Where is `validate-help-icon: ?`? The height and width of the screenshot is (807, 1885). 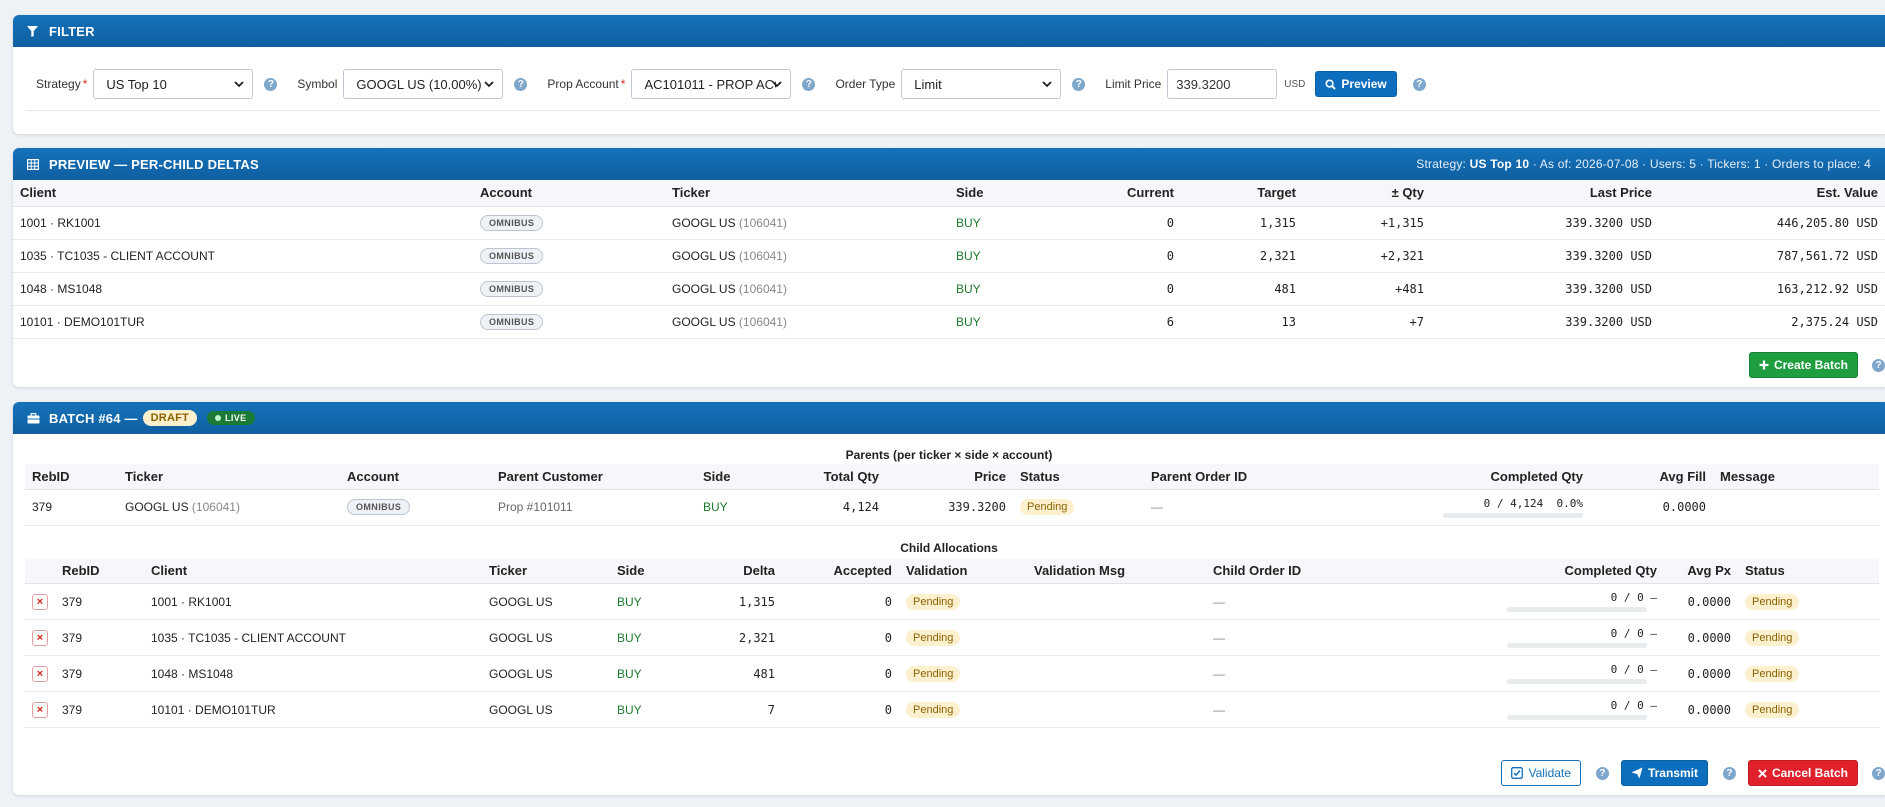
validate-help-icon: ? is located at coordinates (1602, 773).